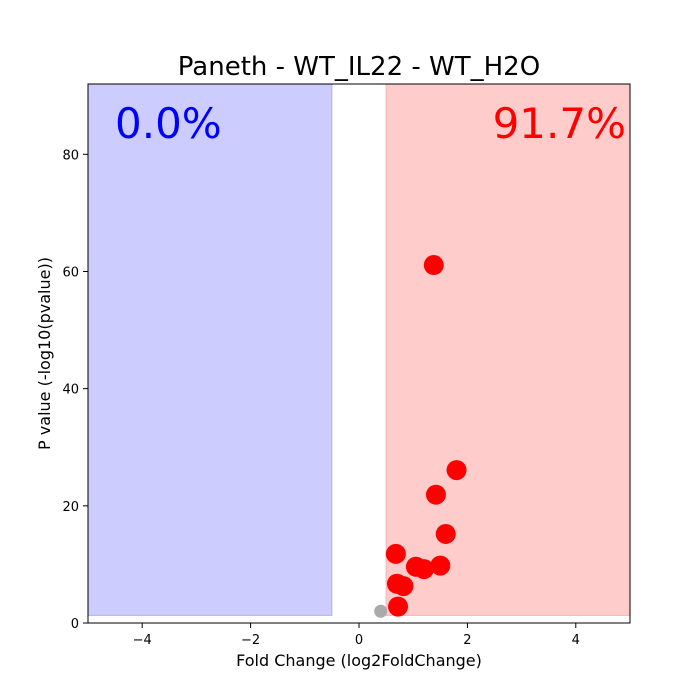  What do you see at coordinates (359, 67) in the screenshot?
I see `chart-title: Paneth - WT_IL22 - WT_H2O` at bounding box center [359, 67].